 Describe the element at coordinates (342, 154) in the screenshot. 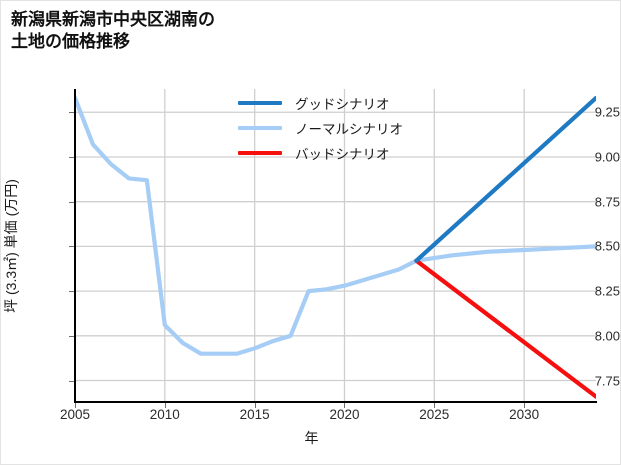

I see `legend-label-bad: バッドシナリオ` at that location.